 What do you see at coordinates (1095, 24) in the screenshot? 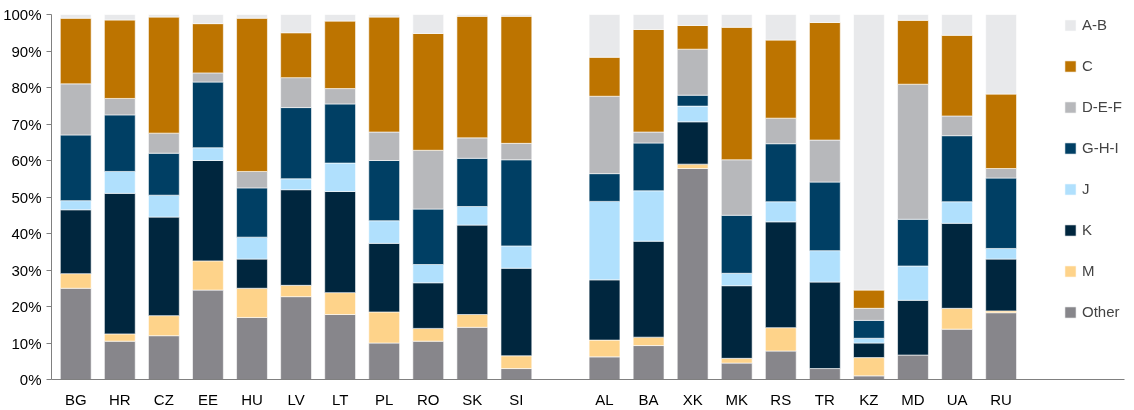
I see `legend-label: A-B` at bounding box center [1095, 24].